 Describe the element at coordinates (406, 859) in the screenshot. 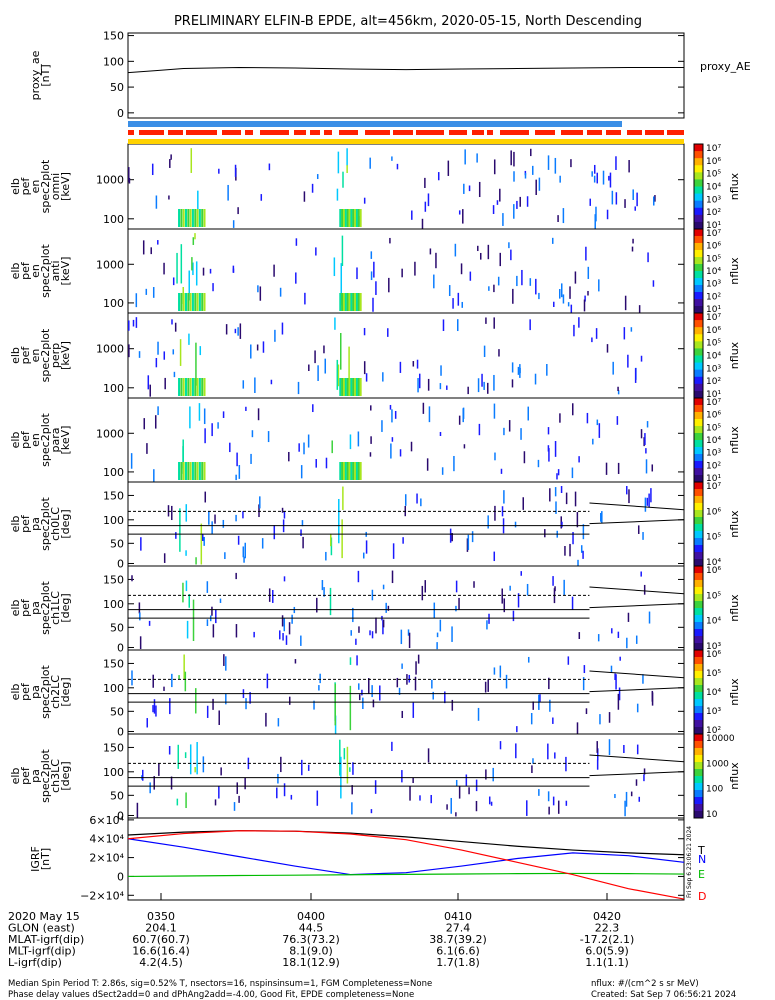

I see `panel-frame` at that location.